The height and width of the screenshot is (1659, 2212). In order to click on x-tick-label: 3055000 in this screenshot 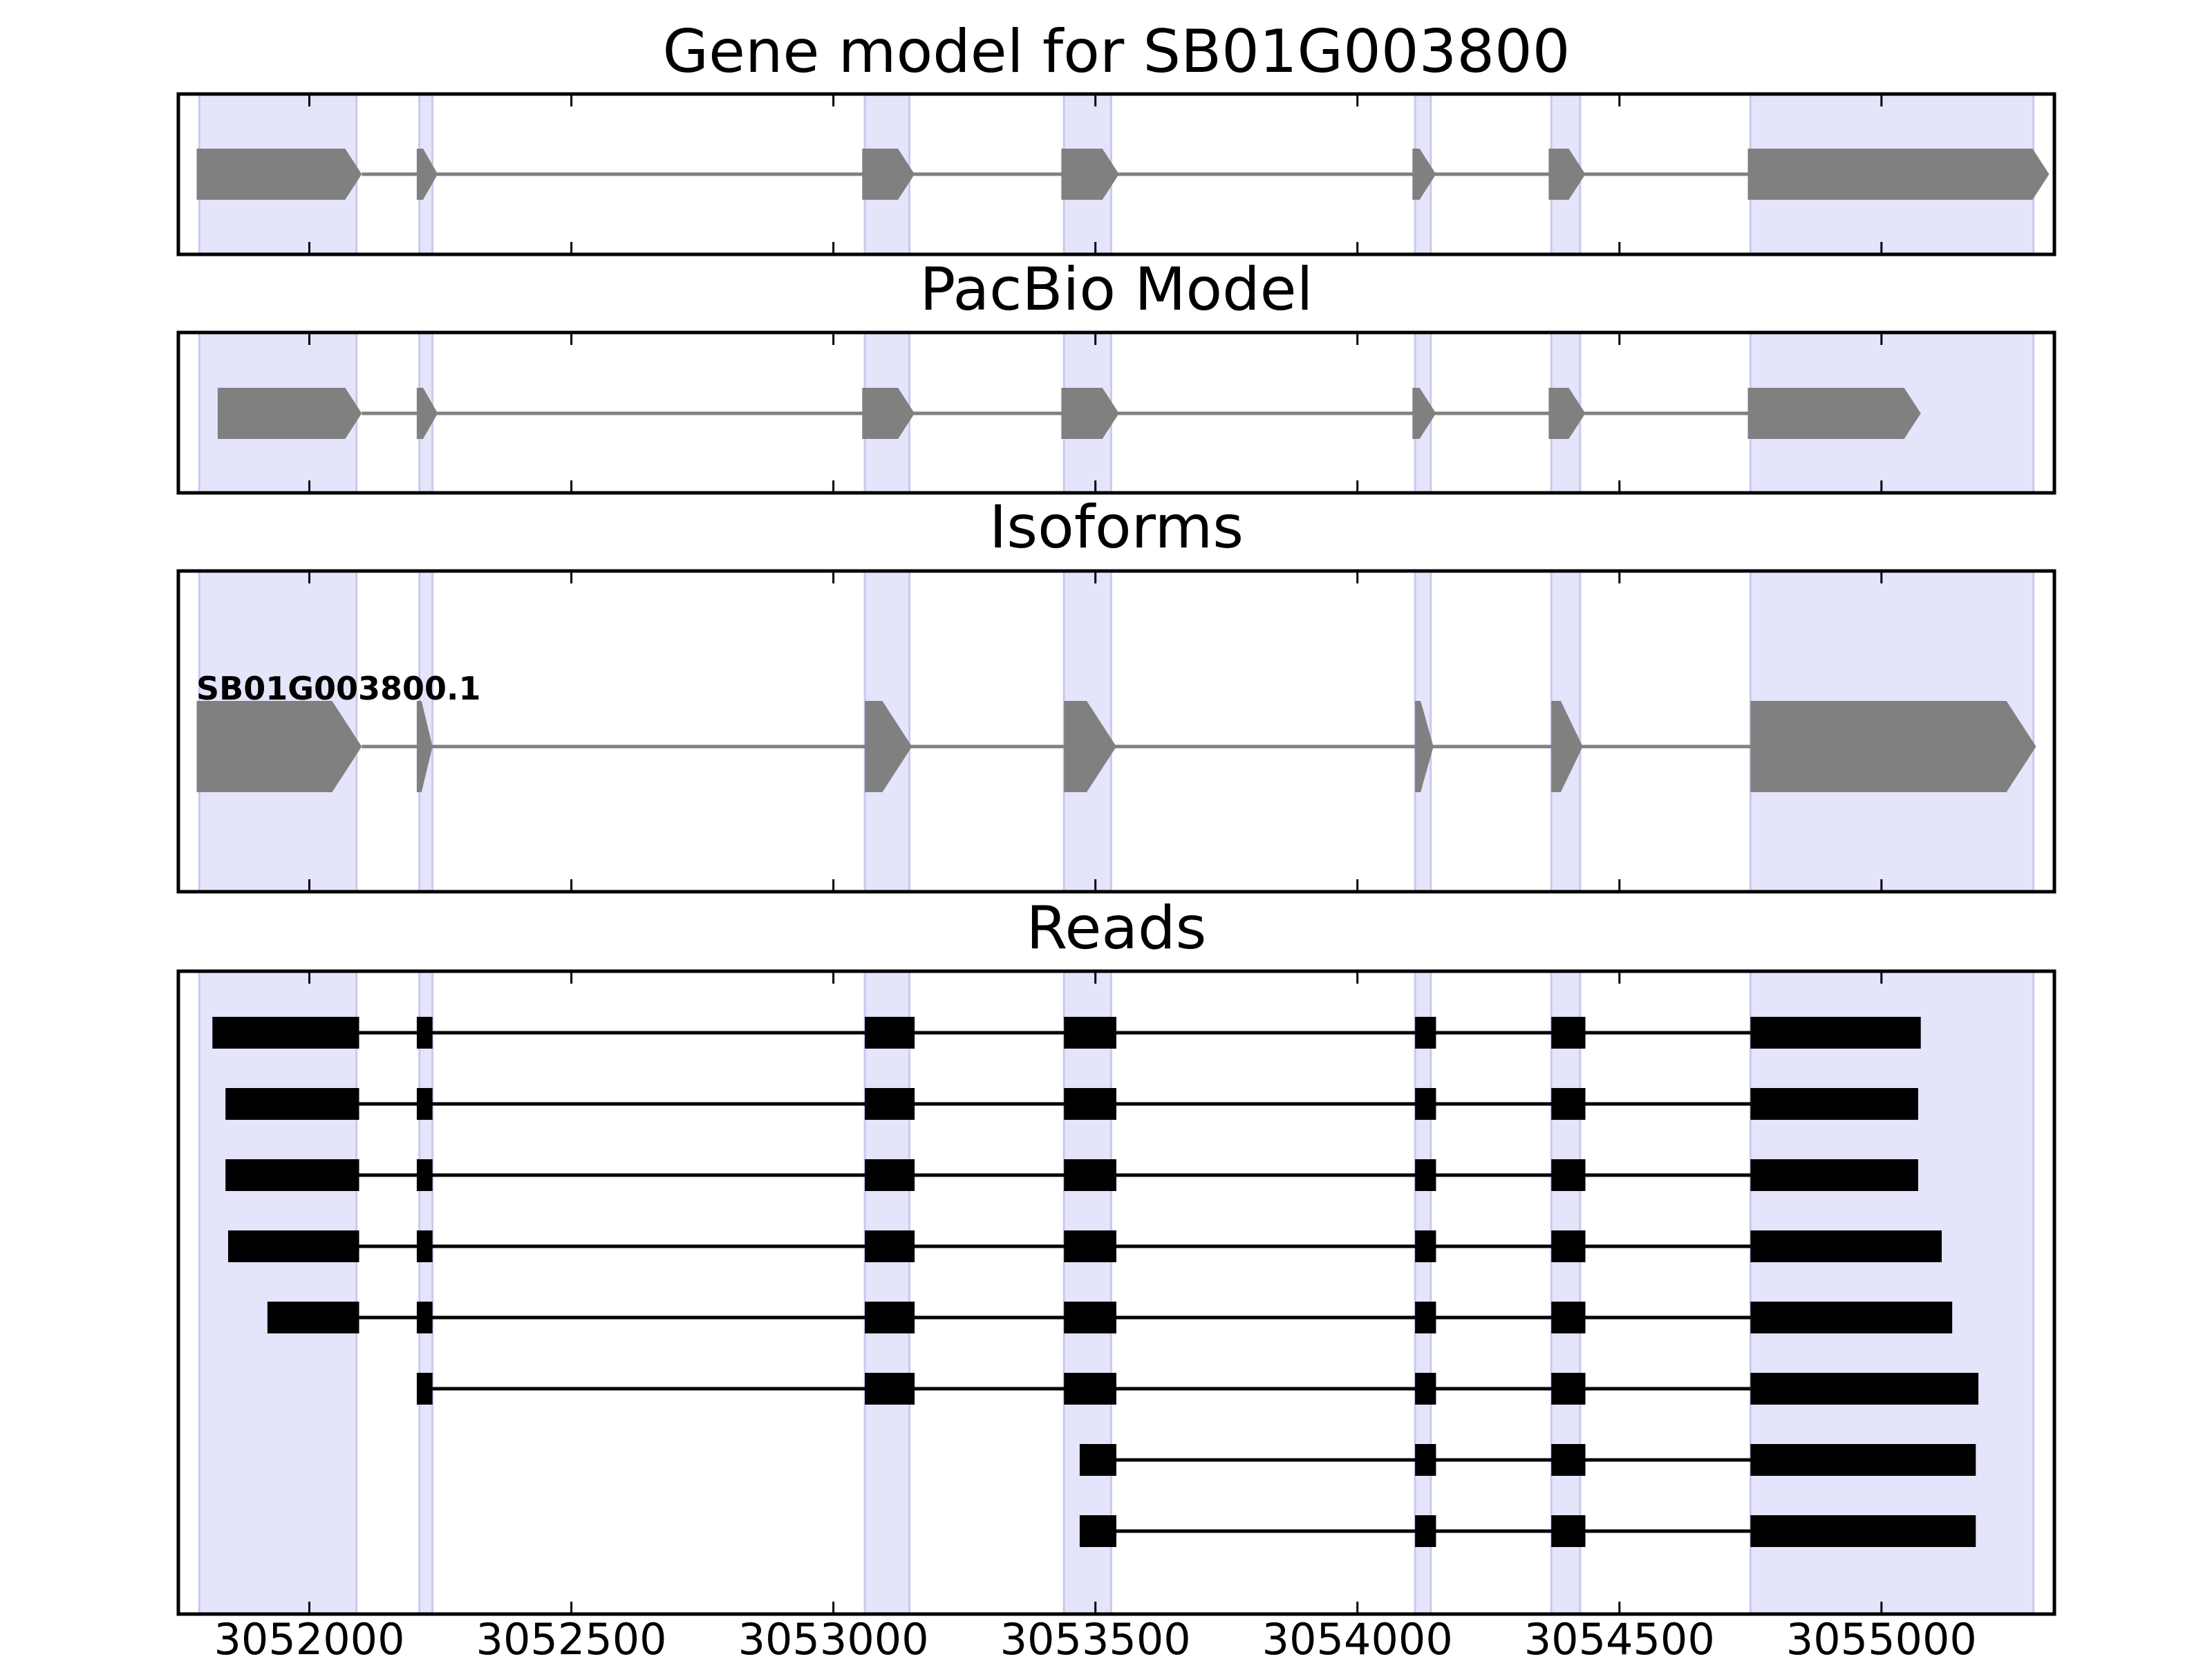, I will do `click(1882, 1637)`.